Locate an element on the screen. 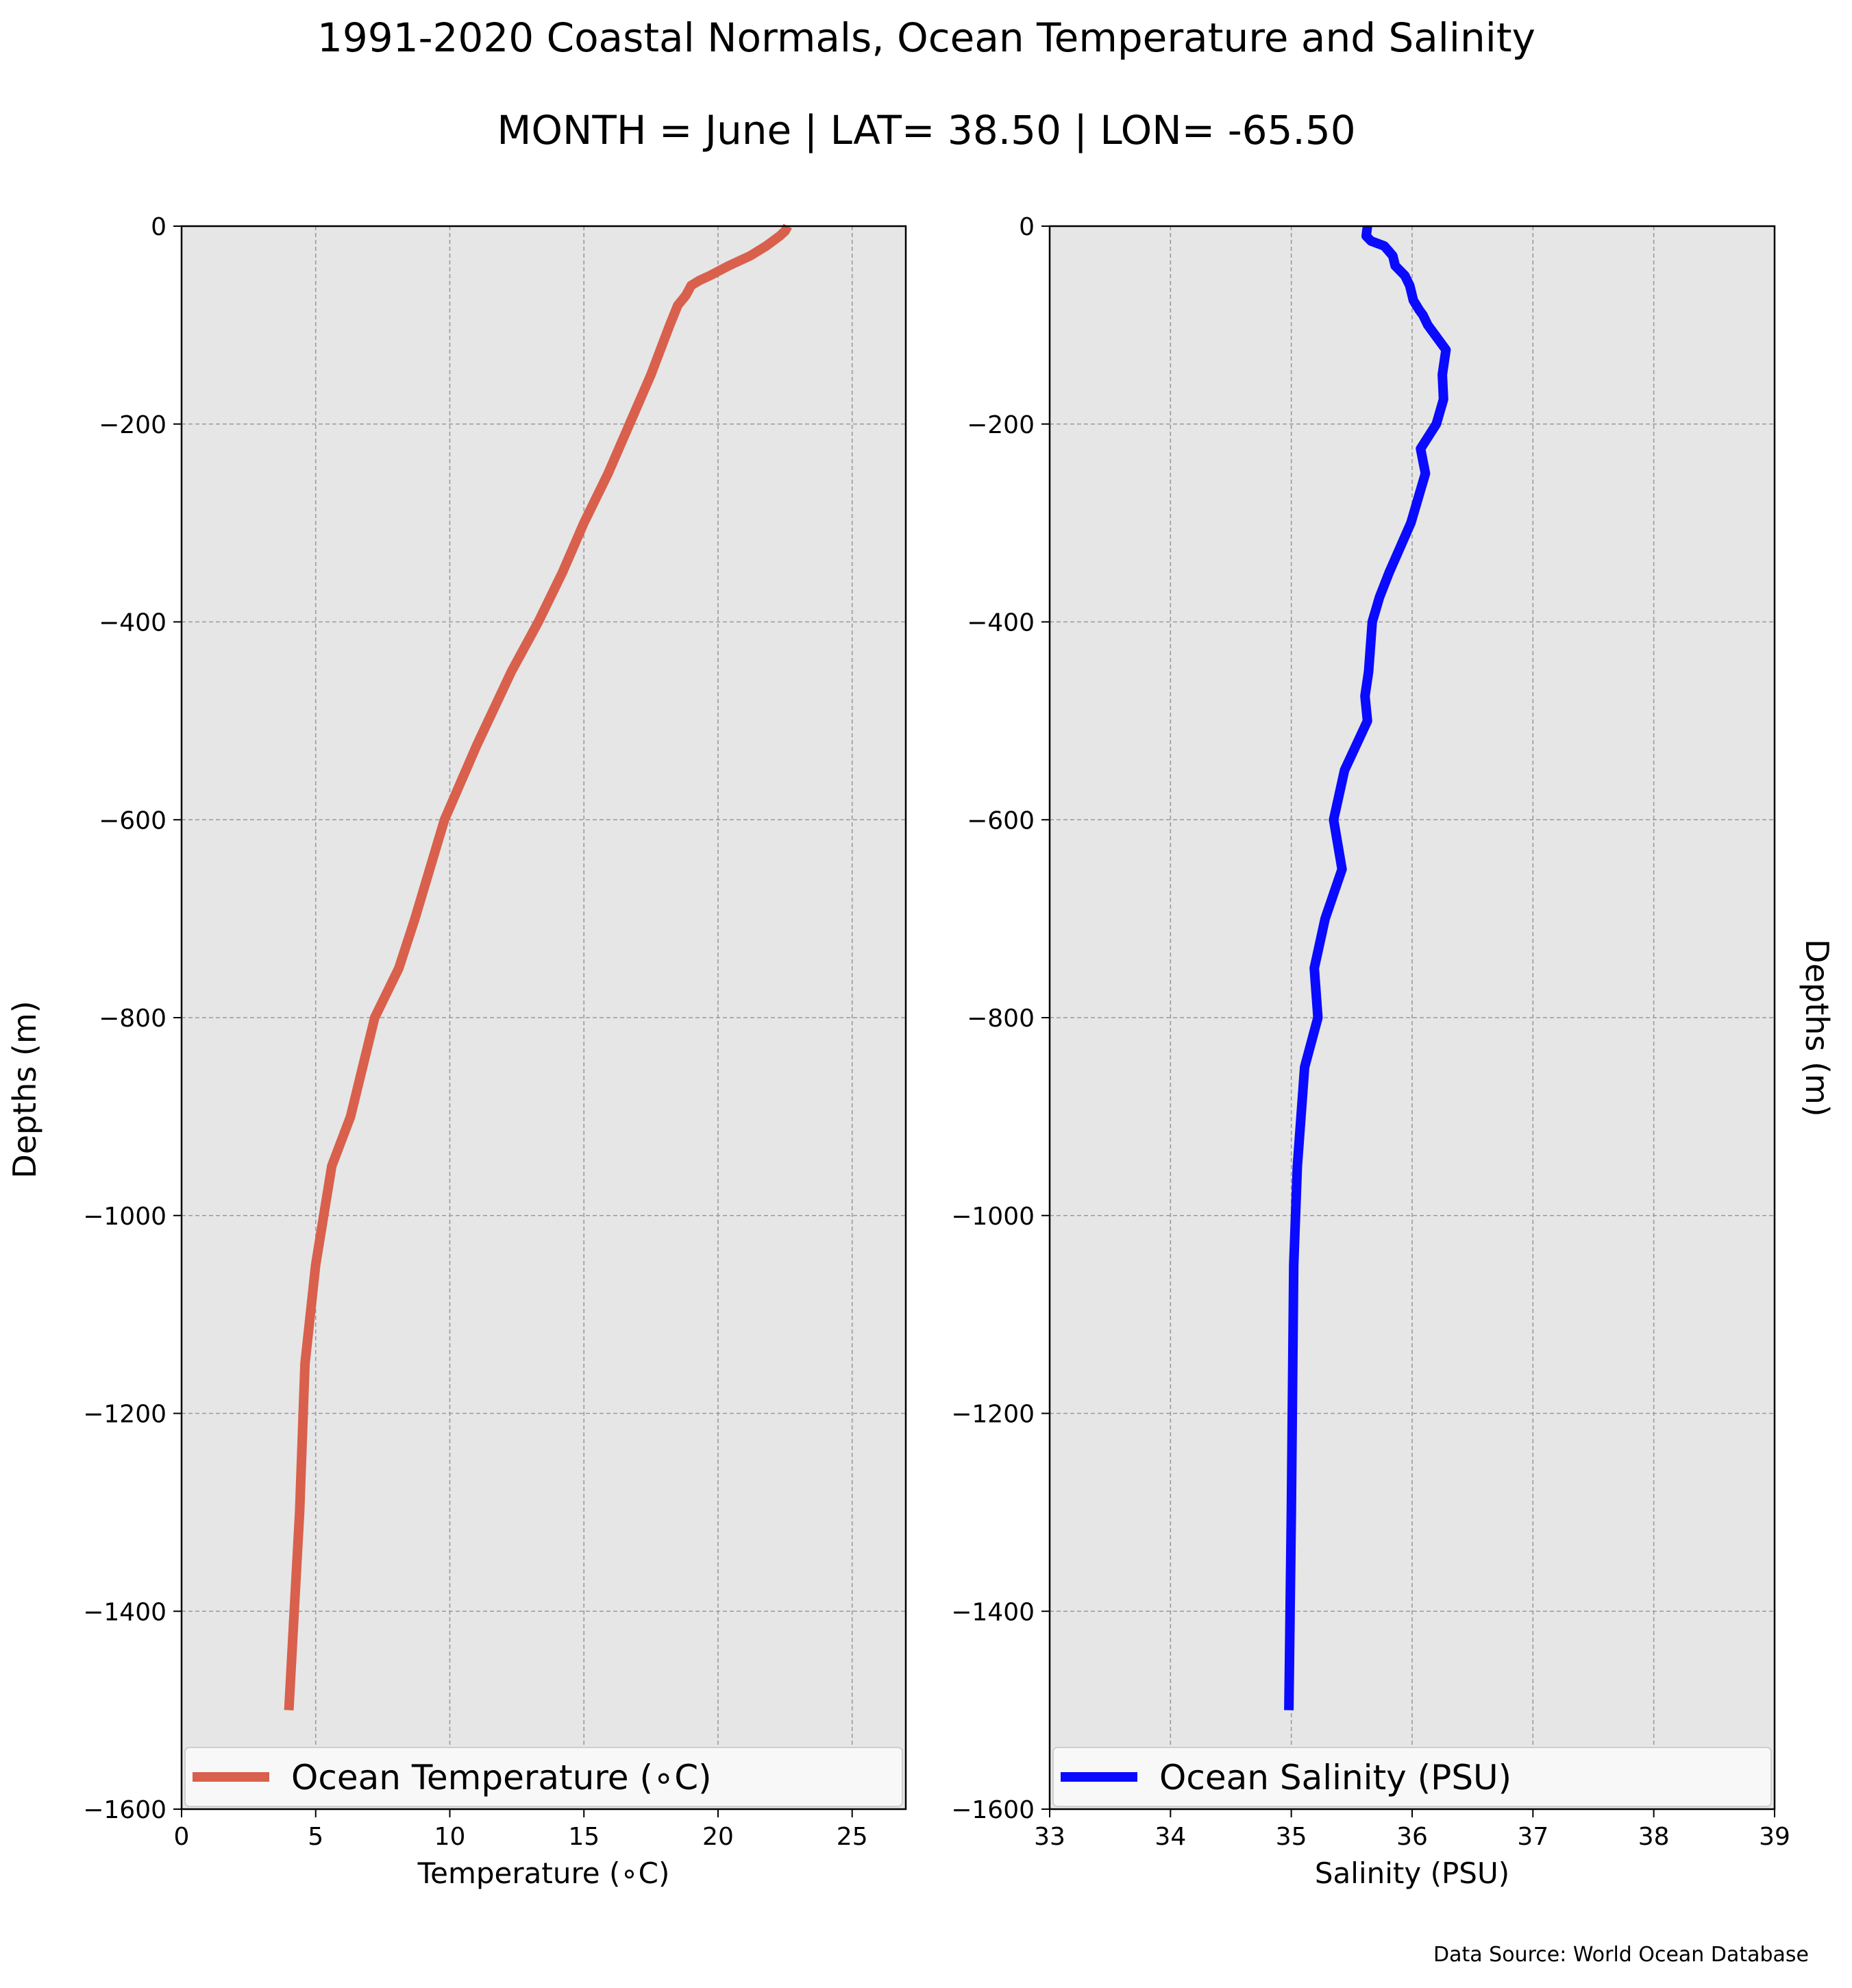 This screenshot has height=1988, width=1852. salinity-y-tick-label: −1600 is located at coordinates (993, 1810).